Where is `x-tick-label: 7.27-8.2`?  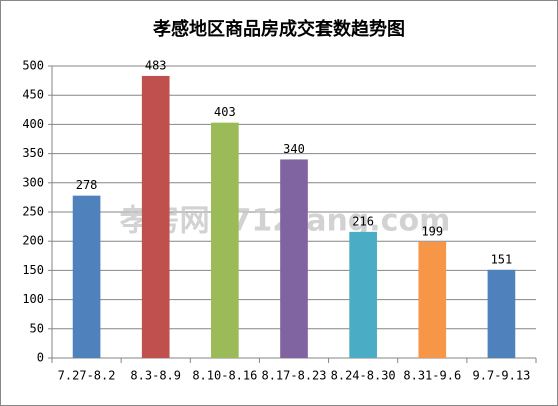
x-tick-label: 7.27-8.2 is located at coordinates (87, 376).